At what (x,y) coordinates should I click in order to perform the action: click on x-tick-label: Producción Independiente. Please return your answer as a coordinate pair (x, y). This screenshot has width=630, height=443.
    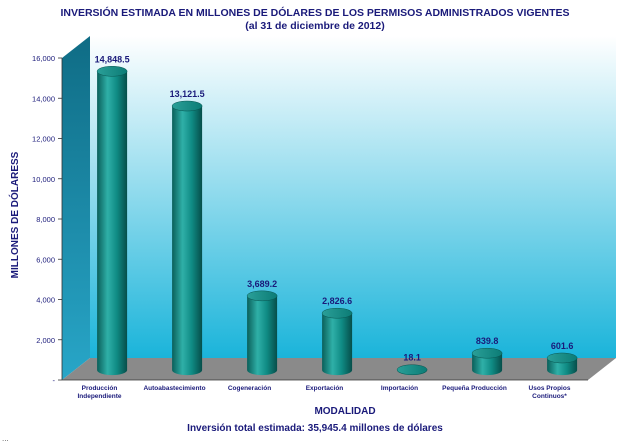
    Looking at the image, I should click on (99, 392).